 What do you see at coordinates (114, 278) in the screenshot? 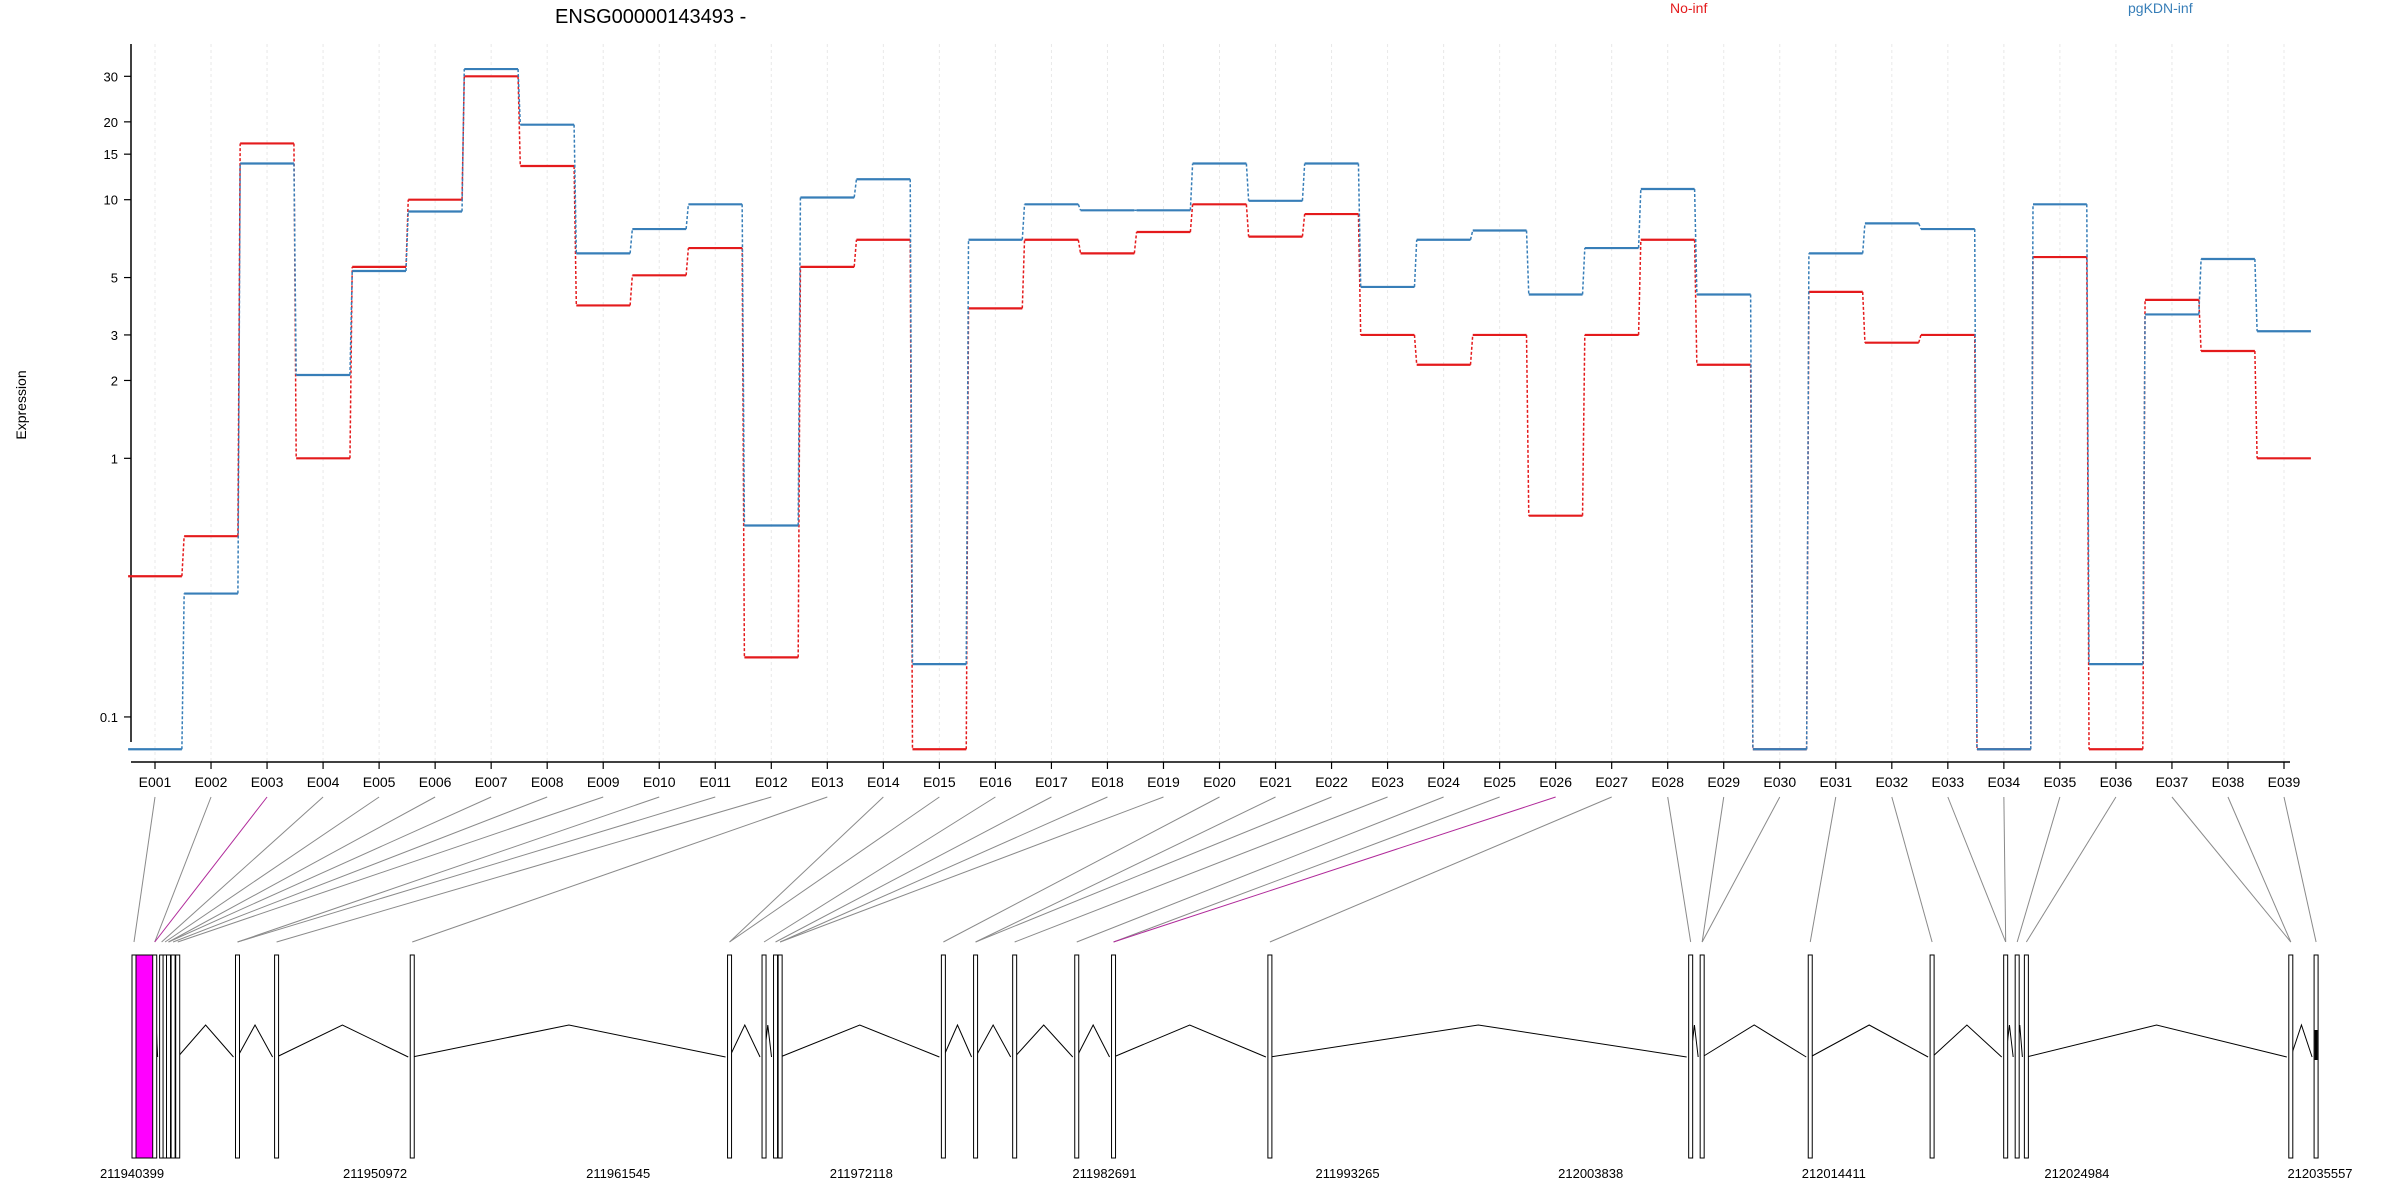
I see `y-tick-label: 5` at bounding box center [114, 278].